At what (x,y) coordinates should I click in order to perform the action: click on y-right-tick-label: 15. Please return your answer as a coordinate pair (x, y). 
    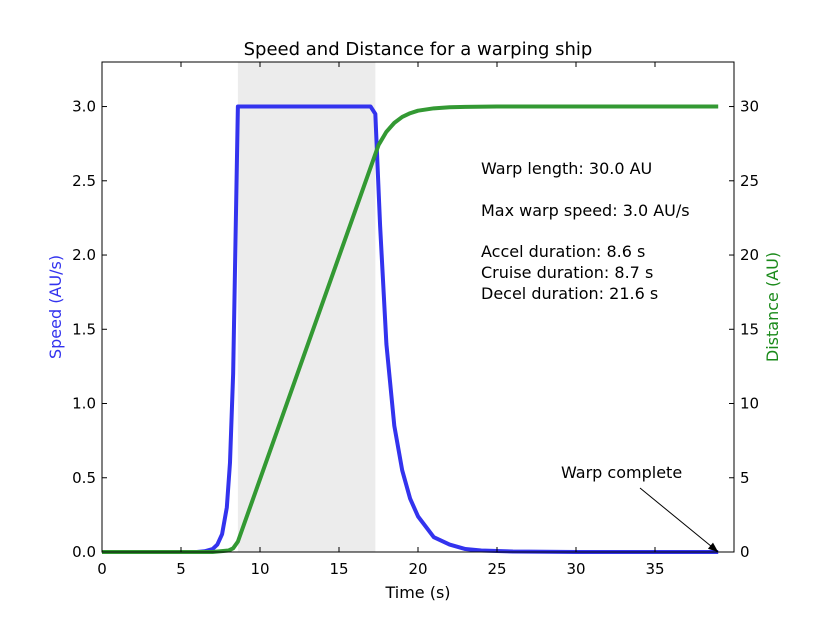
    Looking at the image, I should click on (749, 329).